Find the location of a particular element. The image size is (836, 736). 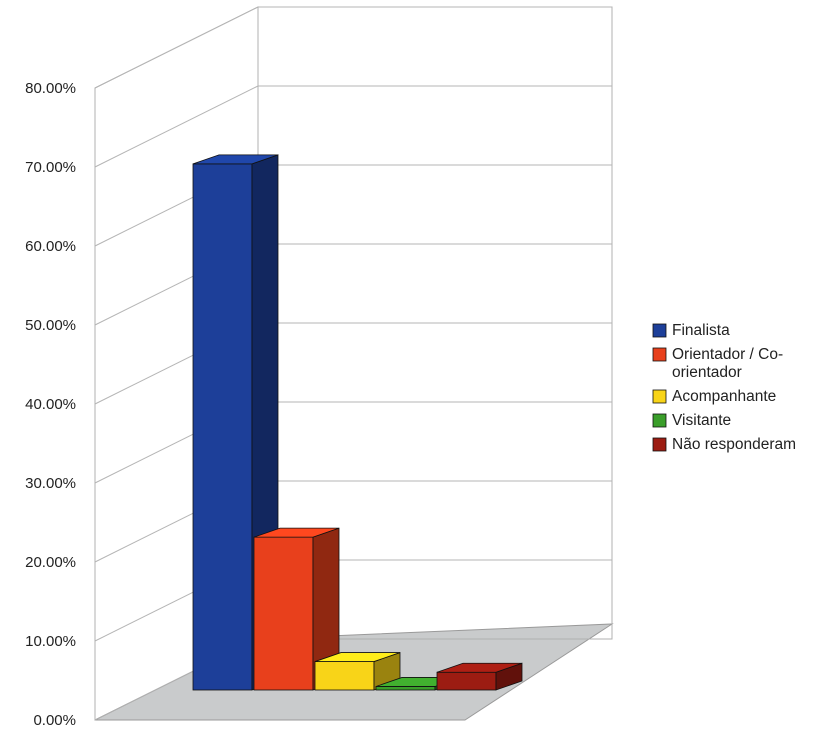

legend-label: Orientador / Co- is located at coordinates (727, 354).